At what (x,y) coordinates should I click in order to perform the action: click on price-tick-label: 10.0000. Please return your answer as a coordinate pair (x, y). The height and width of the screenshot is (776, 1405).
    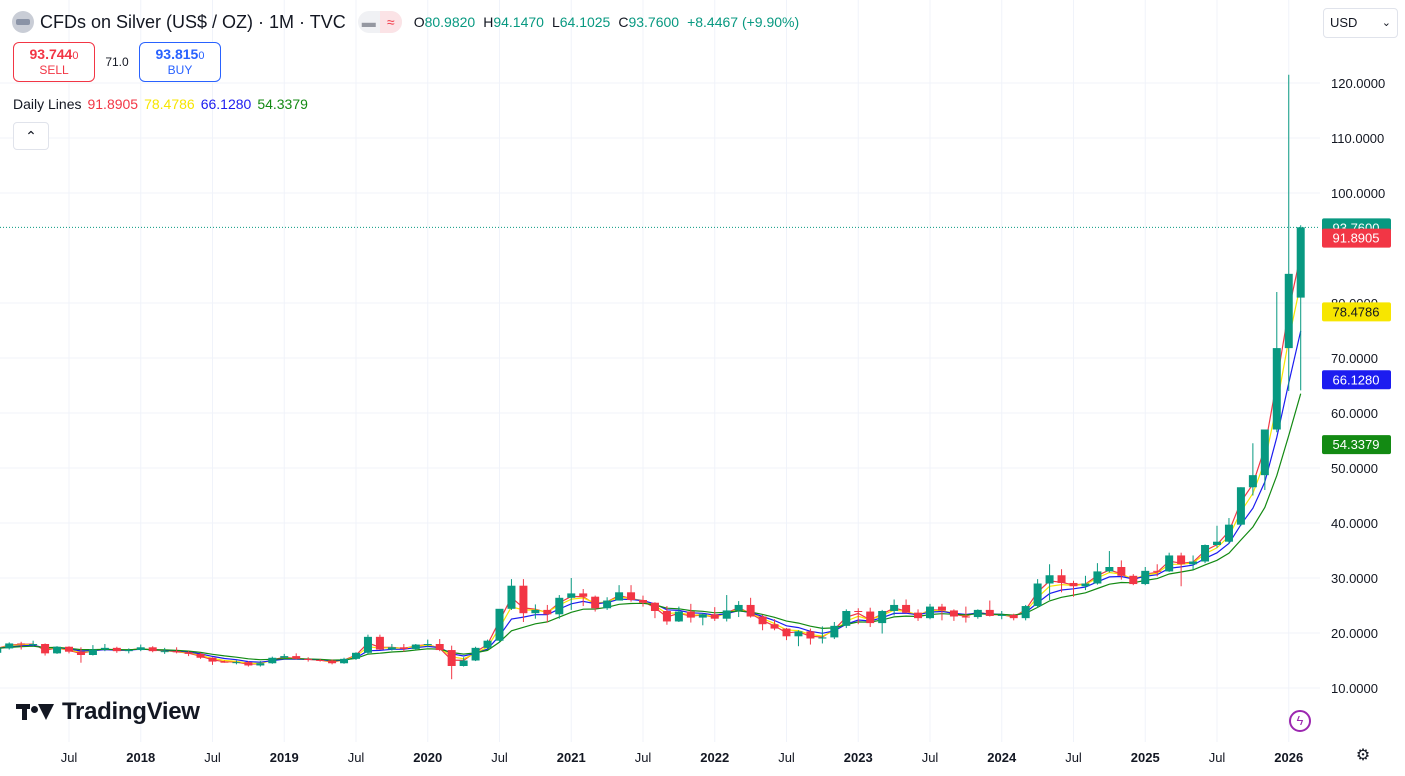
    Looking at the image, I should click on (1354, 688).